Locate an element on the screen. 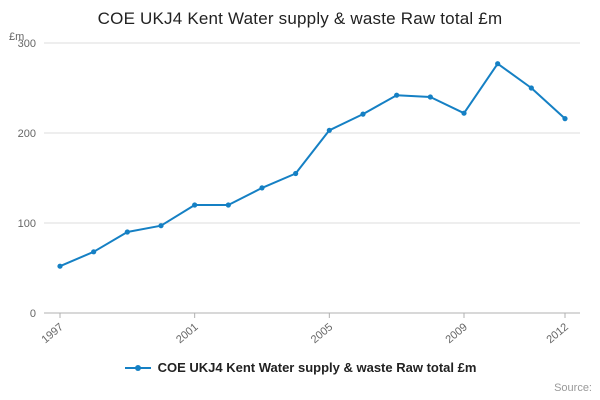  x-tick-label: 2012 is located at coordinates (557, 333).